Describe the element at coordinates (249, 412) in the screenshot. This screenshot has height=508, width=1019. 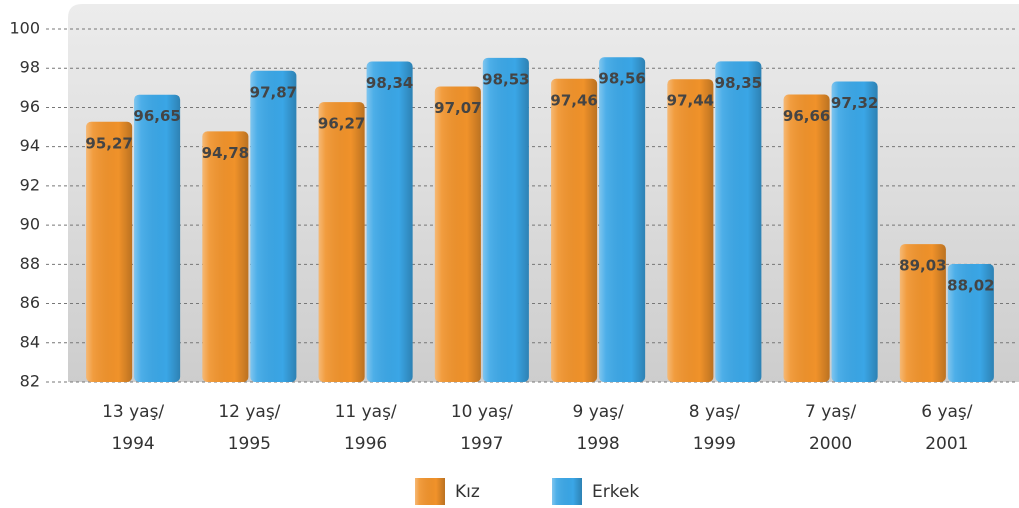
I see `x-tick-label: 12 yaş/` at that location.